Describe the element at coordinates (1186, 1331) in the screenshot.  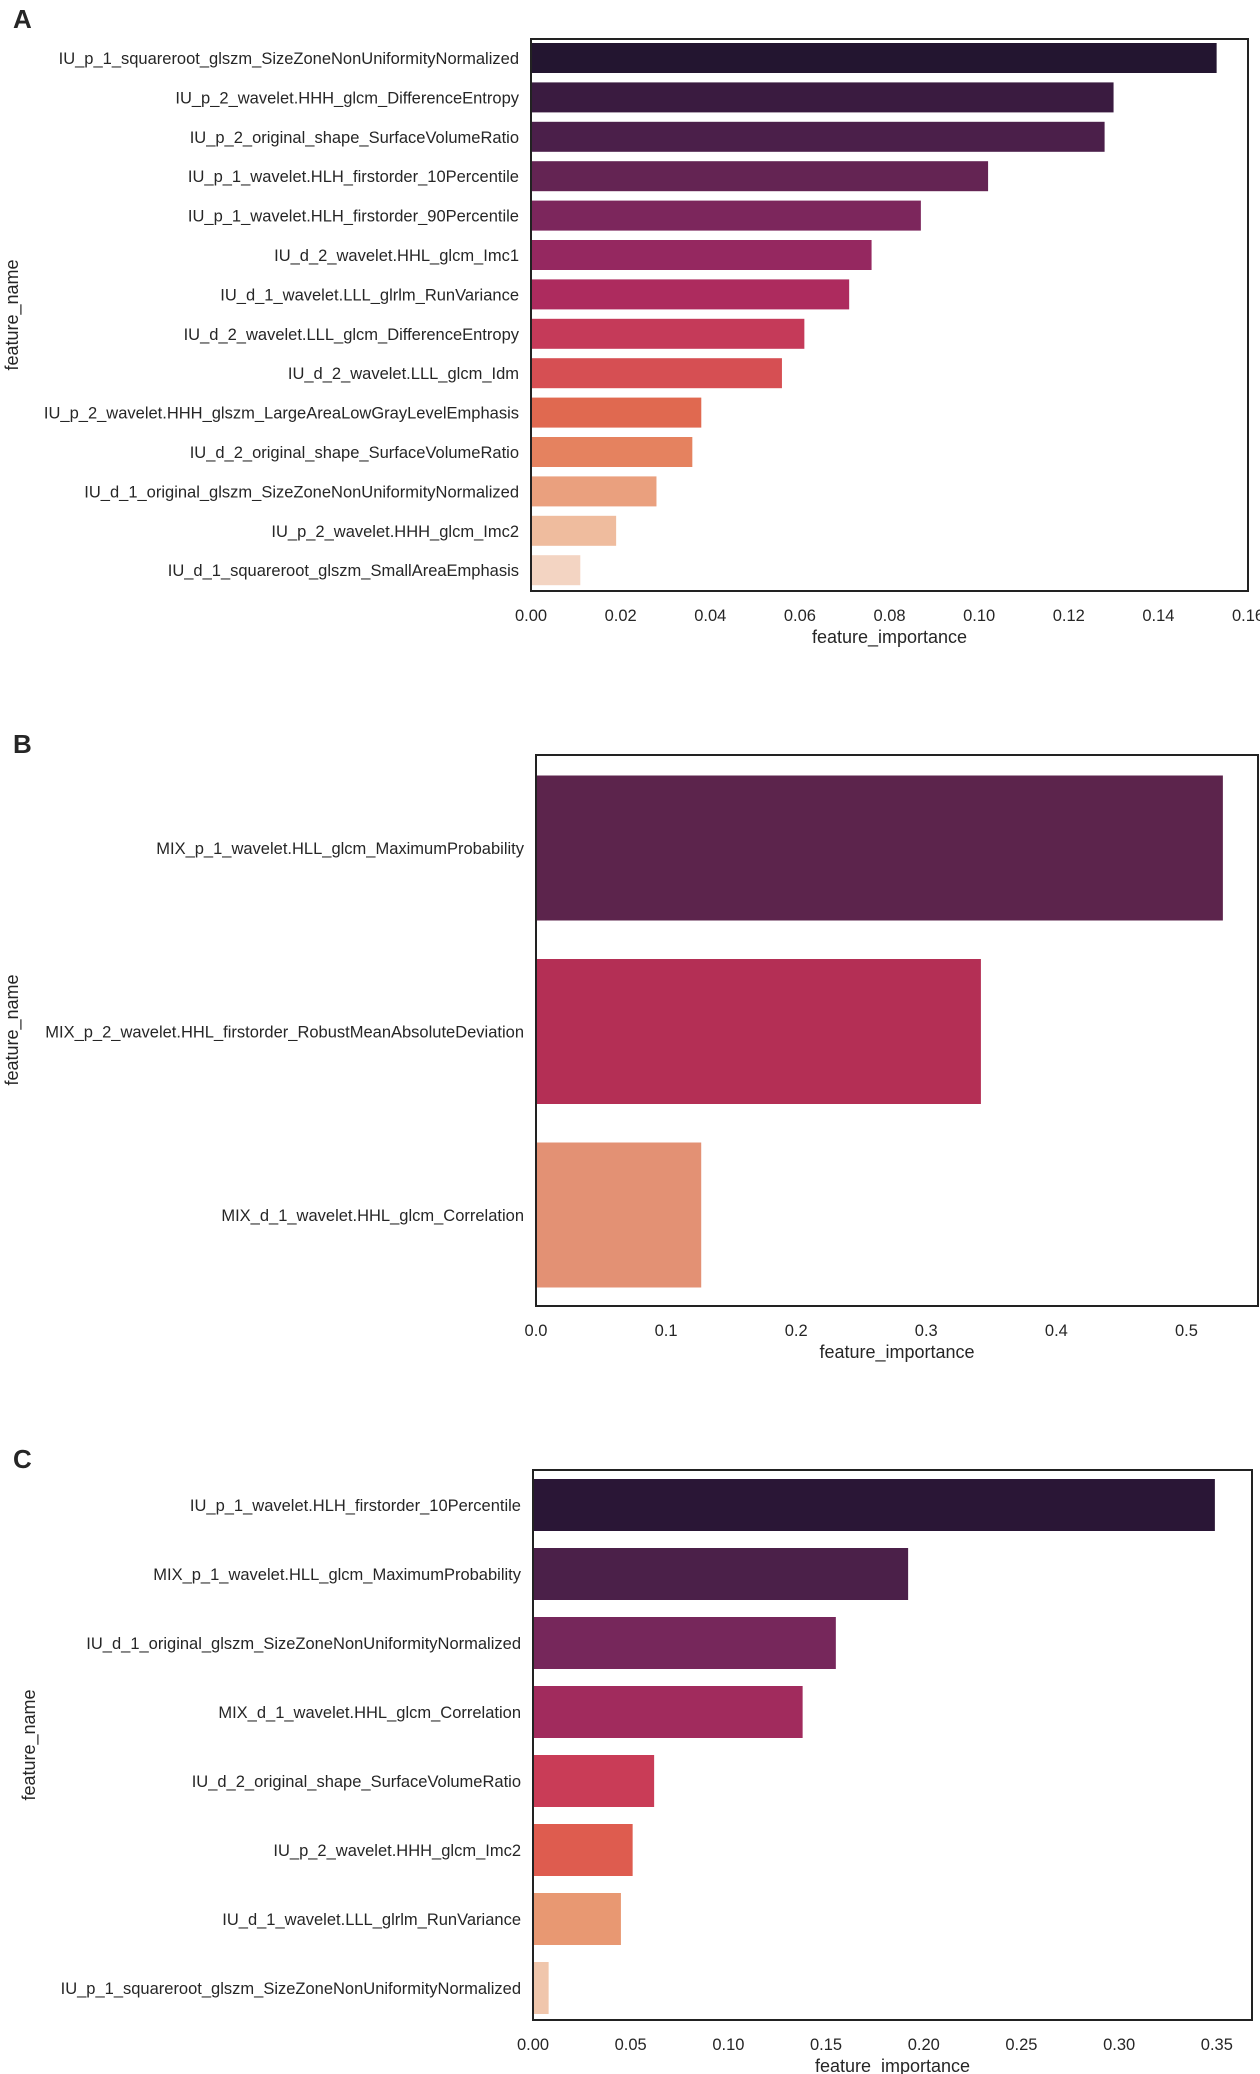
I see `x-tick-label: 0.5` at that location.